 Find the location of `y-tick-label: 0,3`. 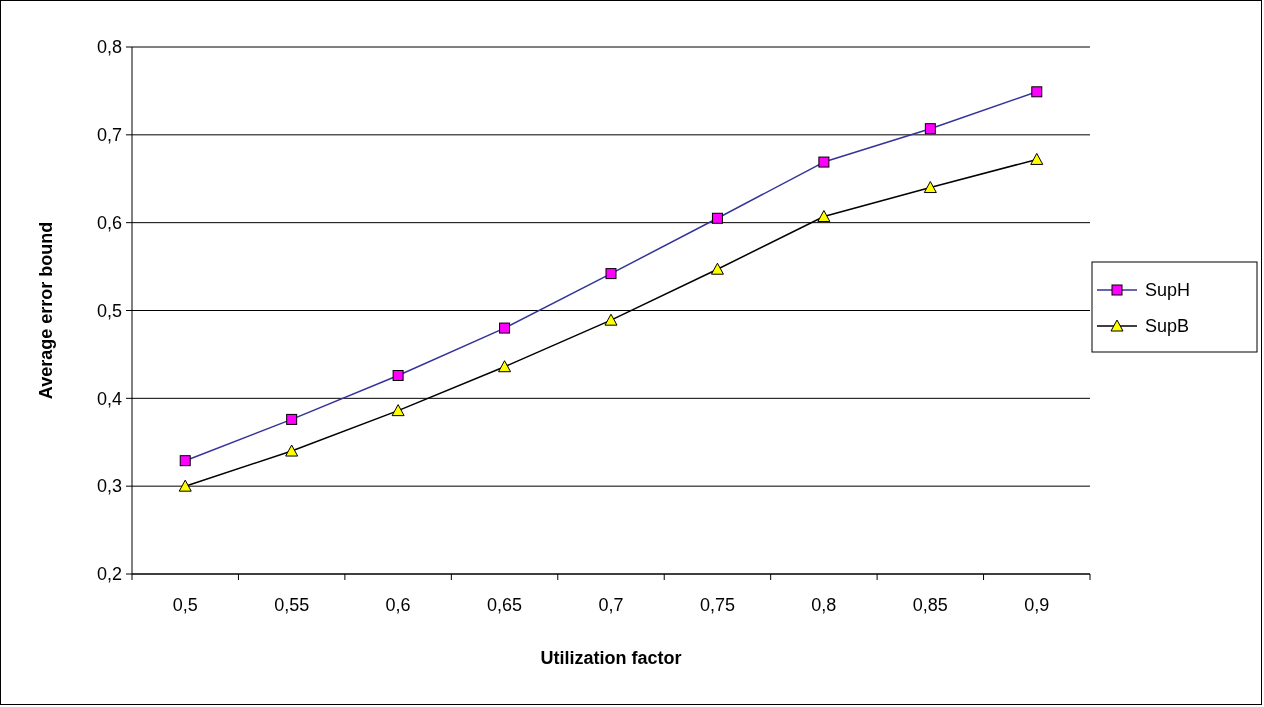

y-tick-label: 0,3 is located at coordinates (109, 486).